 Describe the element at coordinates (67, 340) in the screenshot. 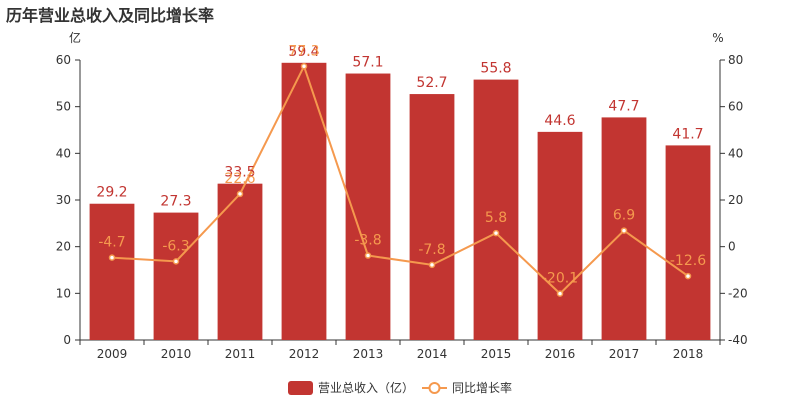

I see `left-axis-tick-label: 0` at that location.